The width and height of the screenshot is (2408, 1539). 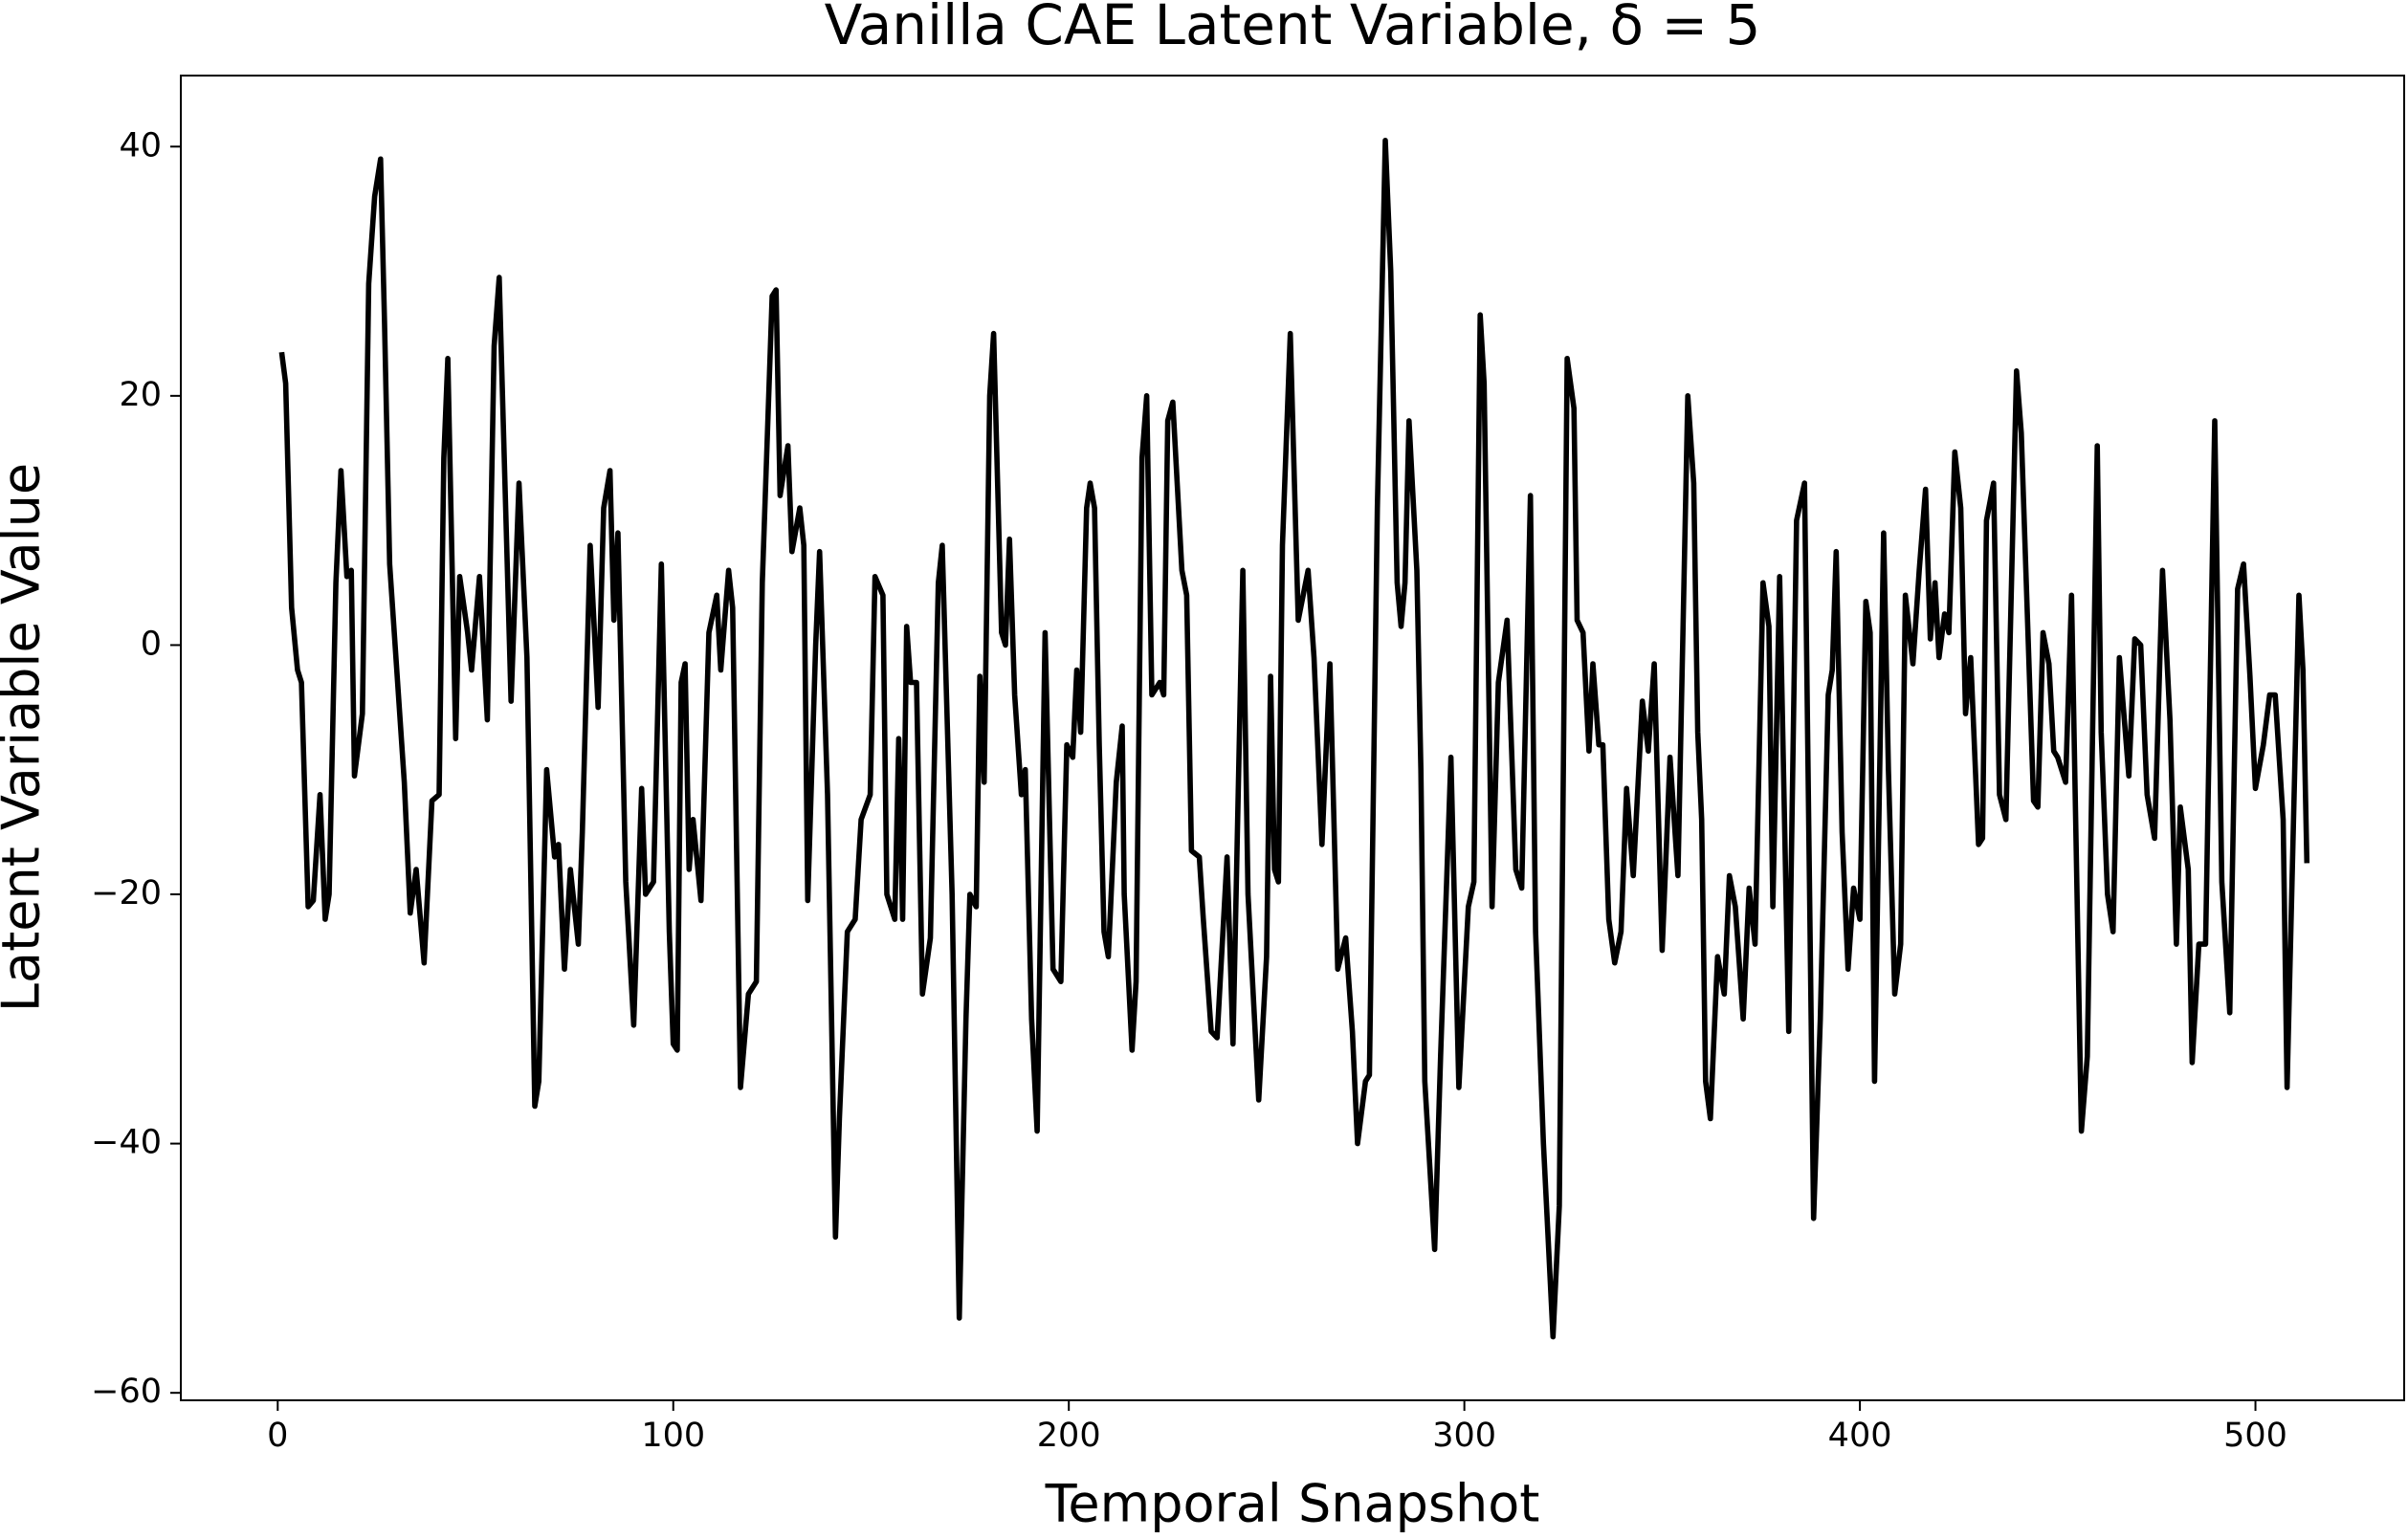 I want to click on y-axis-label: Latent Variable Value, so click(x=26, y=738).